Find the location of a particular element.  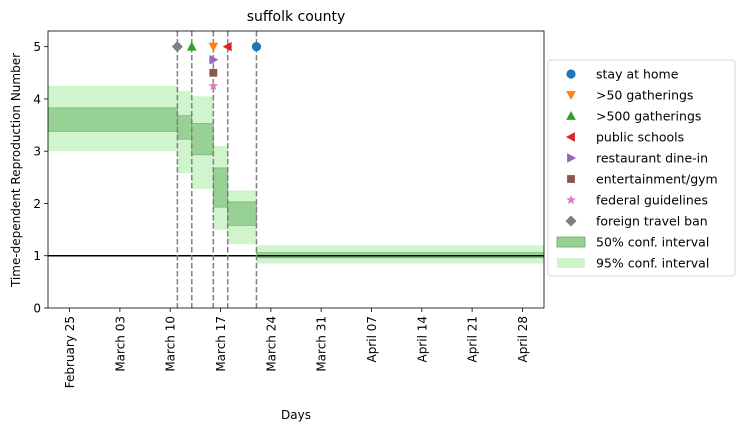

legend-label: entertainment/gym is located at coordinates (657, 179).